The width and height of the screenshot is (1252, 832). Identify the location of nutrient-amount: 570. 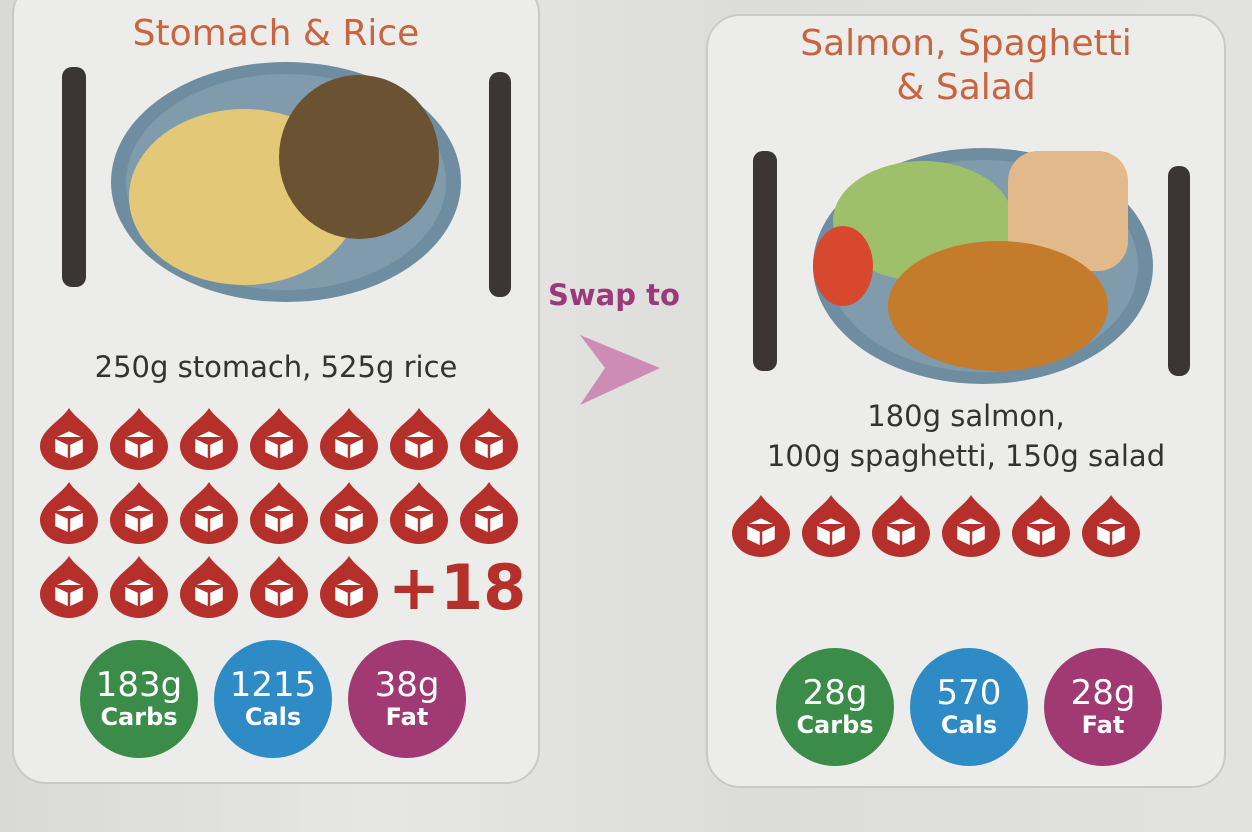
(969, 693).